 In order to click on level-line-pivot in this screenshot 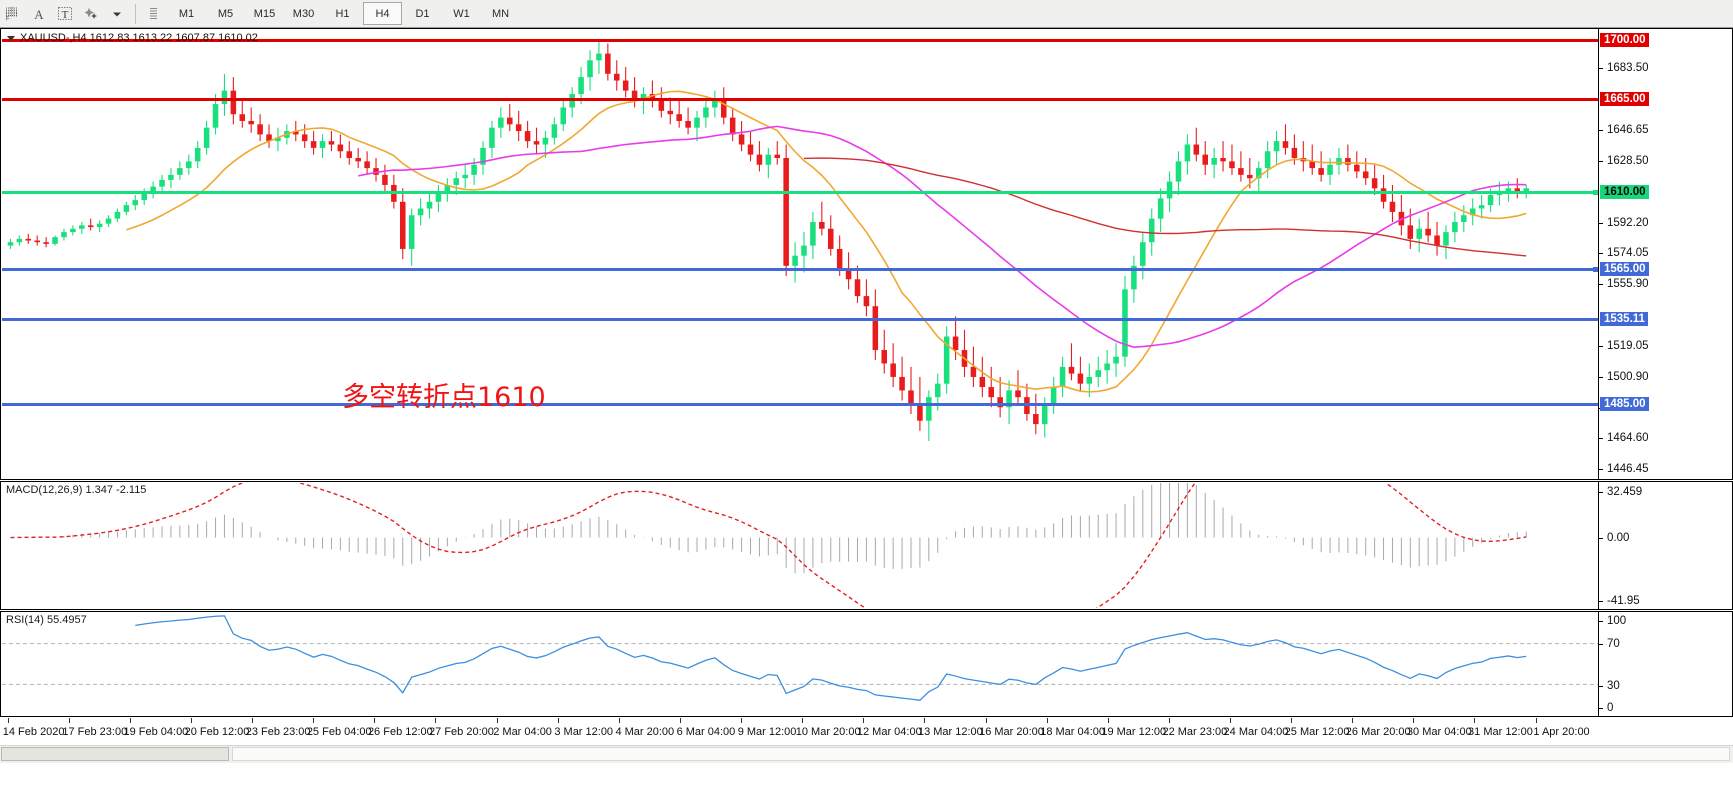, I will do `click(800, 193)`.